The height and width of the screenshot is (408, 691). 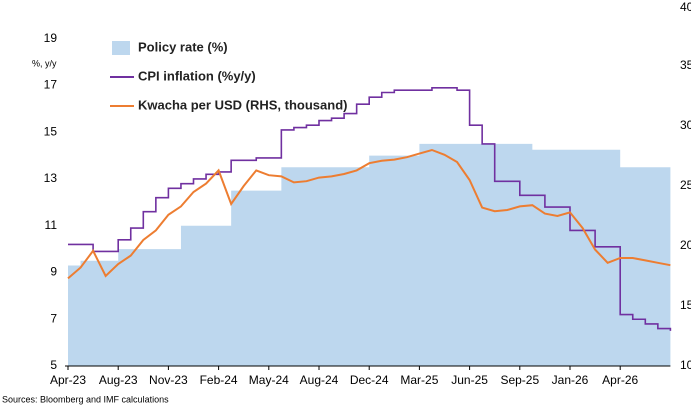 What do you see at coordinates (168, 380) in the screenshot?
I see `x-tick-label: Nov-23` at bounding box center [168, 380].